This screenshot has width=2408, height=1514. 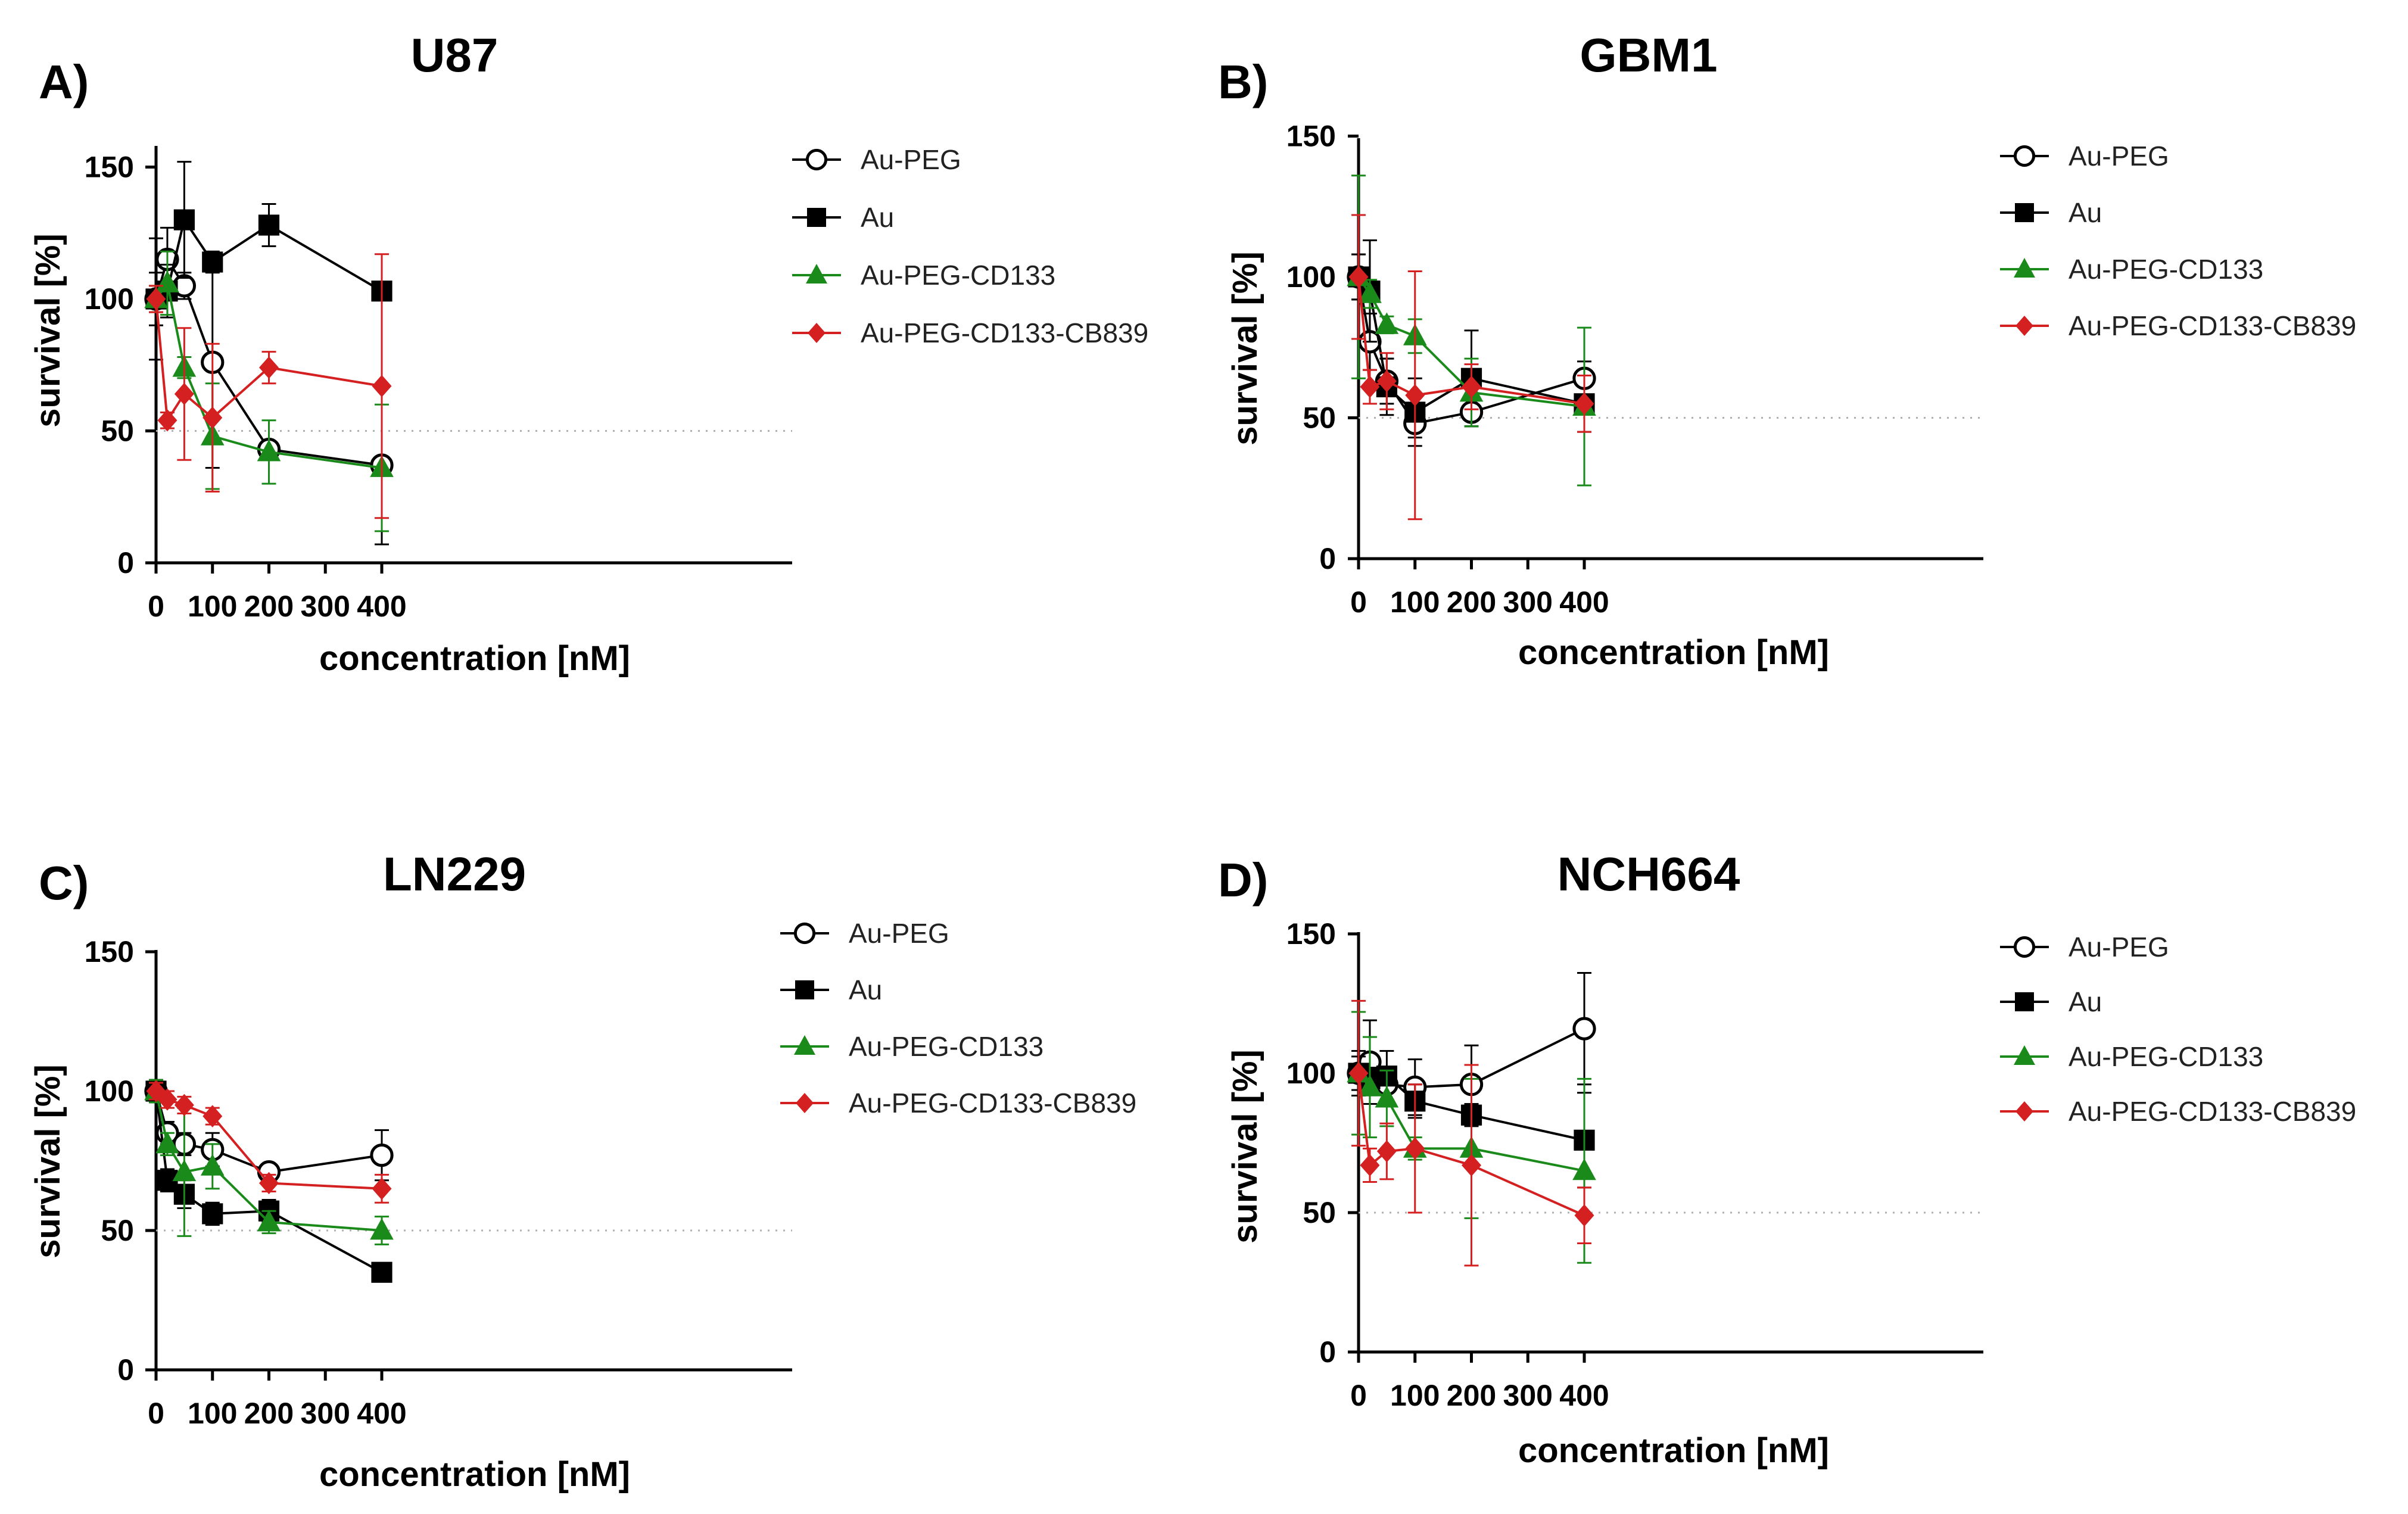 What do you see at coordinates (1528, 602) in the screenshot?
I see `x-tick-label: 300` at bounding box center [1528, 602].